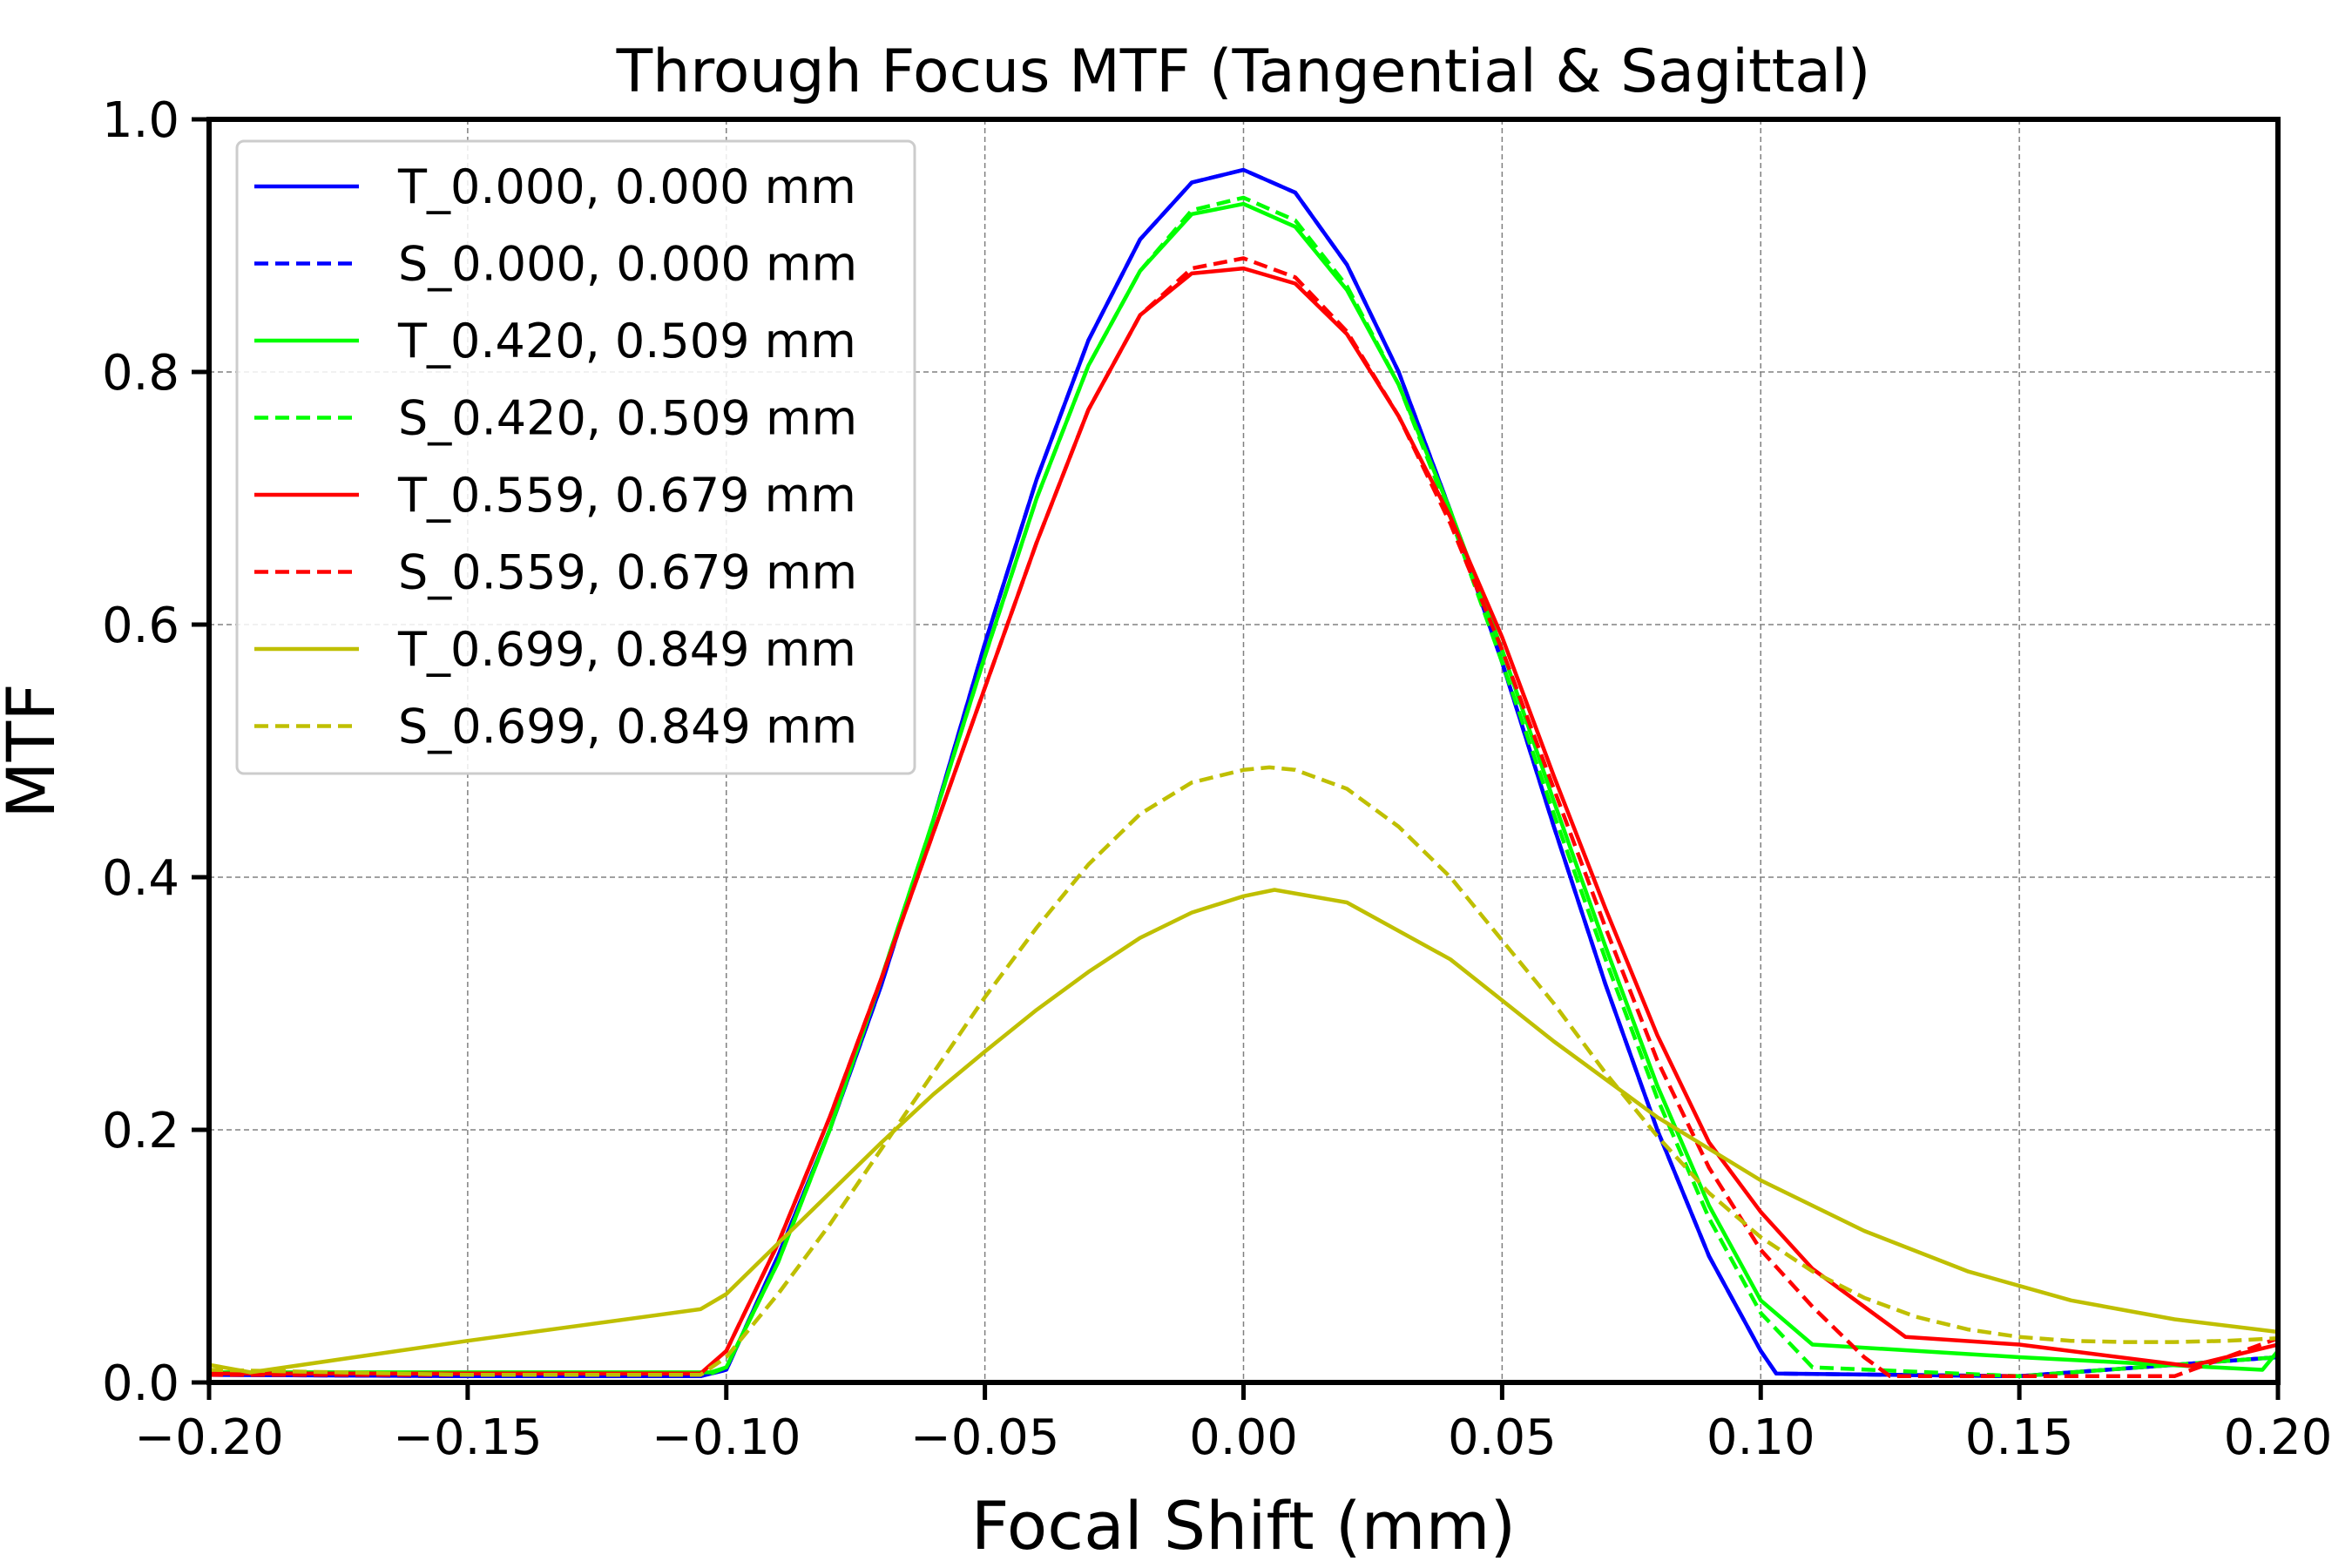  I want to click on x-tick-label: −0.10, so click(726, 1438).